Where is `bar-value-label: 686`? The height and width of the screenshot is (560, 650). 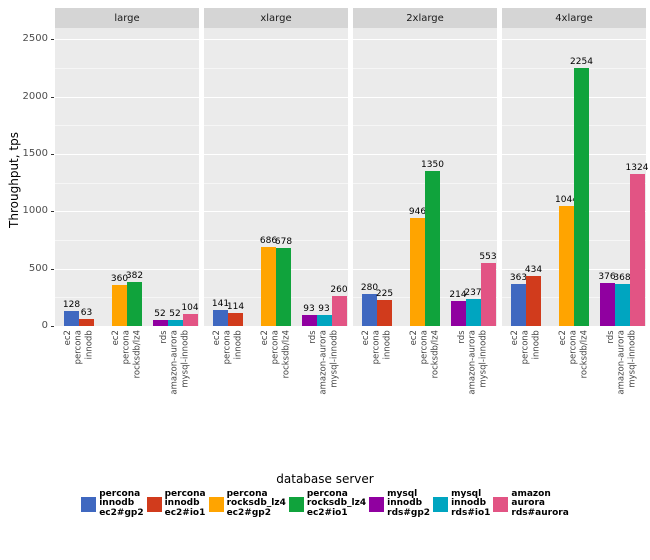 bar-value-label: 686 is located at coordinates (268, 241).